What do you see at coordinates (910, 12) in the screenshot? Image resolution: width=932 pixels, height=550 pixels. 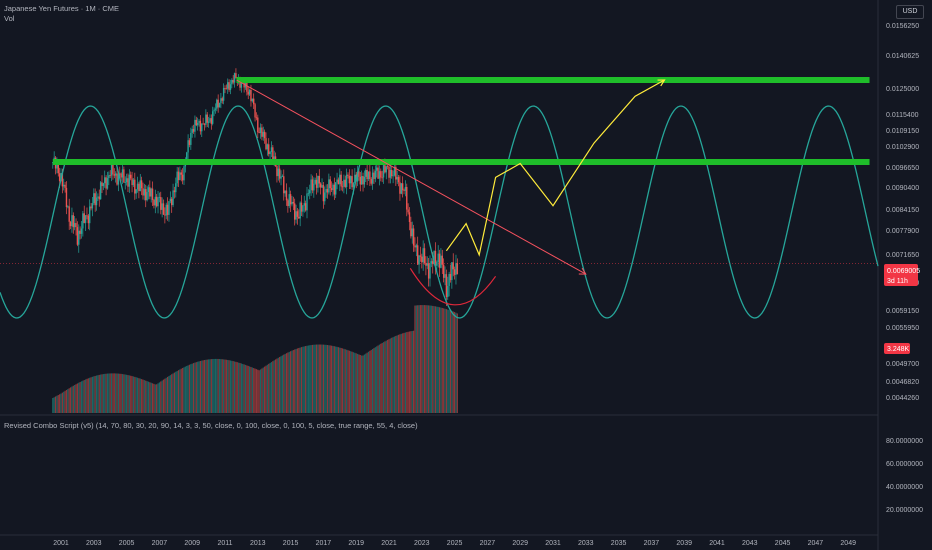 I see `currency-button: USD` at bounding box center [910, 12].